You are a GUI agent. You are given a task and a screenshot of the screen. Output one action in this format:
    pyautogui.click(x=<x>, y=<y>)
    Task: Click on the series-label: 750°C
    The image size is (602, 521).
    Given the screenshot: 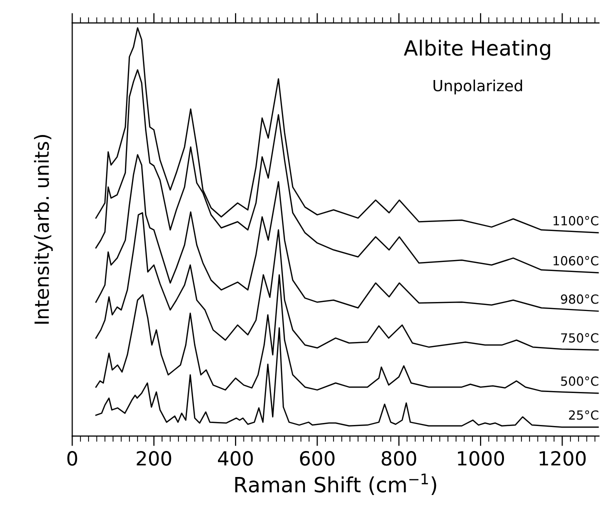 What is the action you would take?
    pyautogui.click(x=579, y=338)
    